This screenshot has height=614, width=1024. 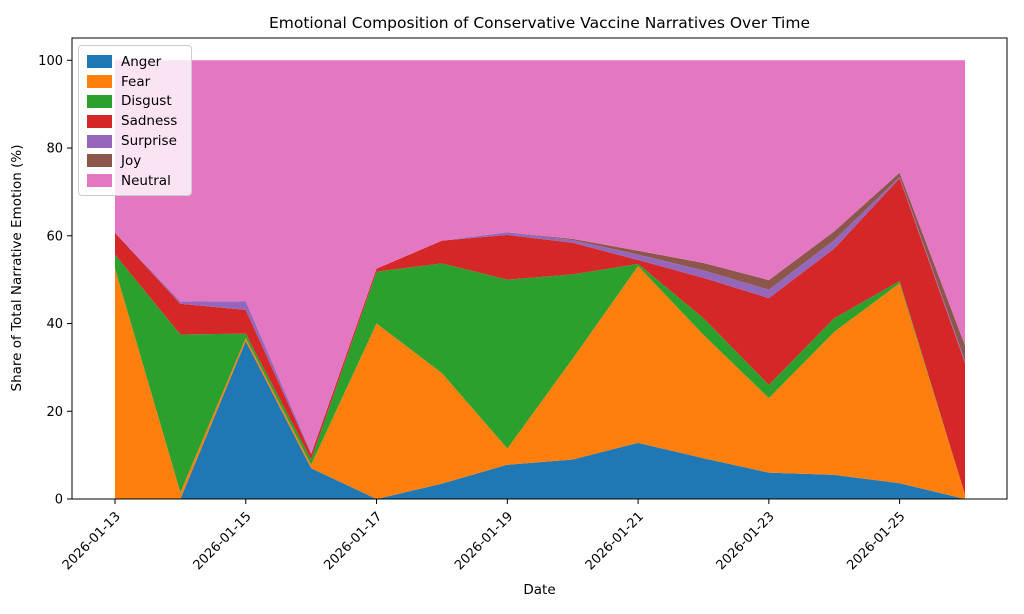 What do you see at coordinates (149, 141) in the screenshot?
I see `legend-label: Surprise` at bounding box center [149, 141].